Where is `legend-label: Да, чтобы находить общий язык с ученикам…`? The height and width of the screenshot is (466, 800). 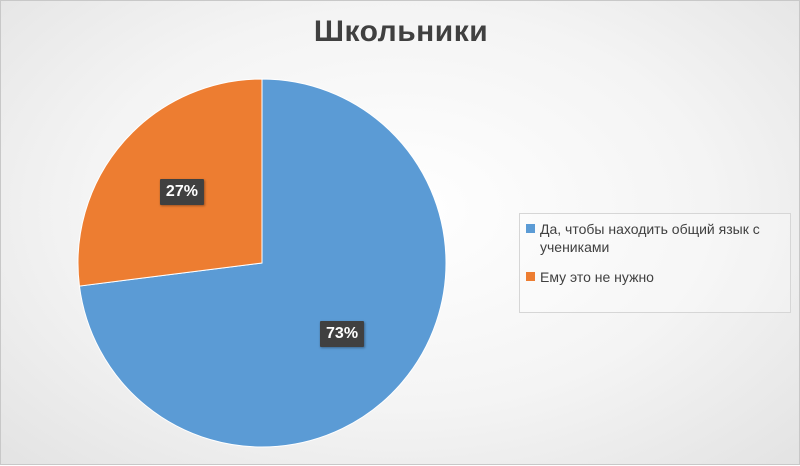 legend-label: Да, чтобы находить общий язык с ученикам… is located at coordinates (650, 238).